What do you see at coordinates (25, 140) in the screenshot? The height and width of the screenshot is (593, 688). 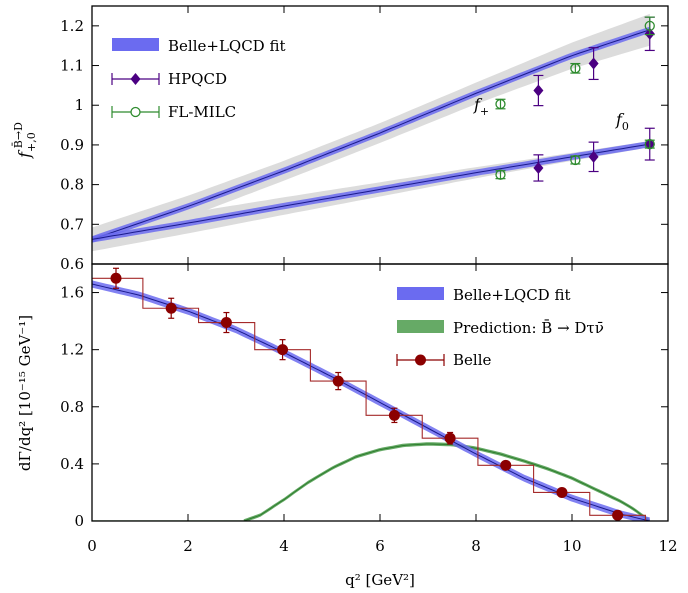 I see `top-y-axis-label: f+,0B̄→D` at bounding box center [25, 140].